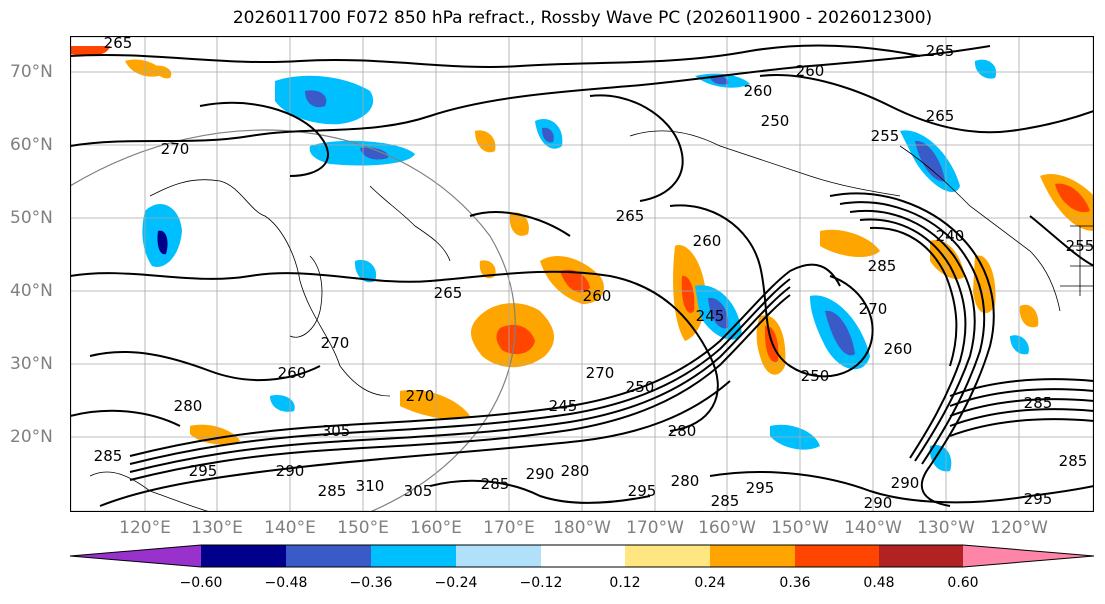 This screenshot has width=1105, height=604. What do you see at coordinates (290, 528) in the screenshot?
I see `lon-label-140e: 140°E` at bounding box center [290, 528].